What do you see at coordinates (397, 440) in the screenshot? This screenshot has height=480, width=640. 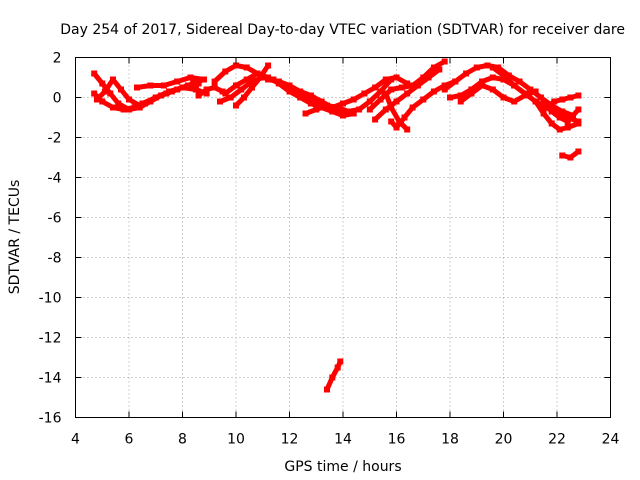 I see `x-tick-label: 16` at bounding box center [397, 440].